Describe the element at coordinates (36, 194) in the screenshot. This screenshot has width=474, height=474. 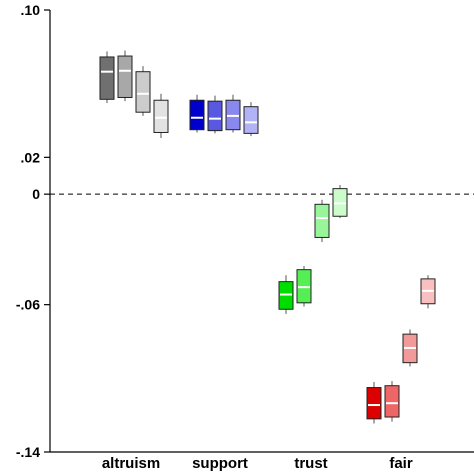
I see `y-tick-label: 0` at that location.